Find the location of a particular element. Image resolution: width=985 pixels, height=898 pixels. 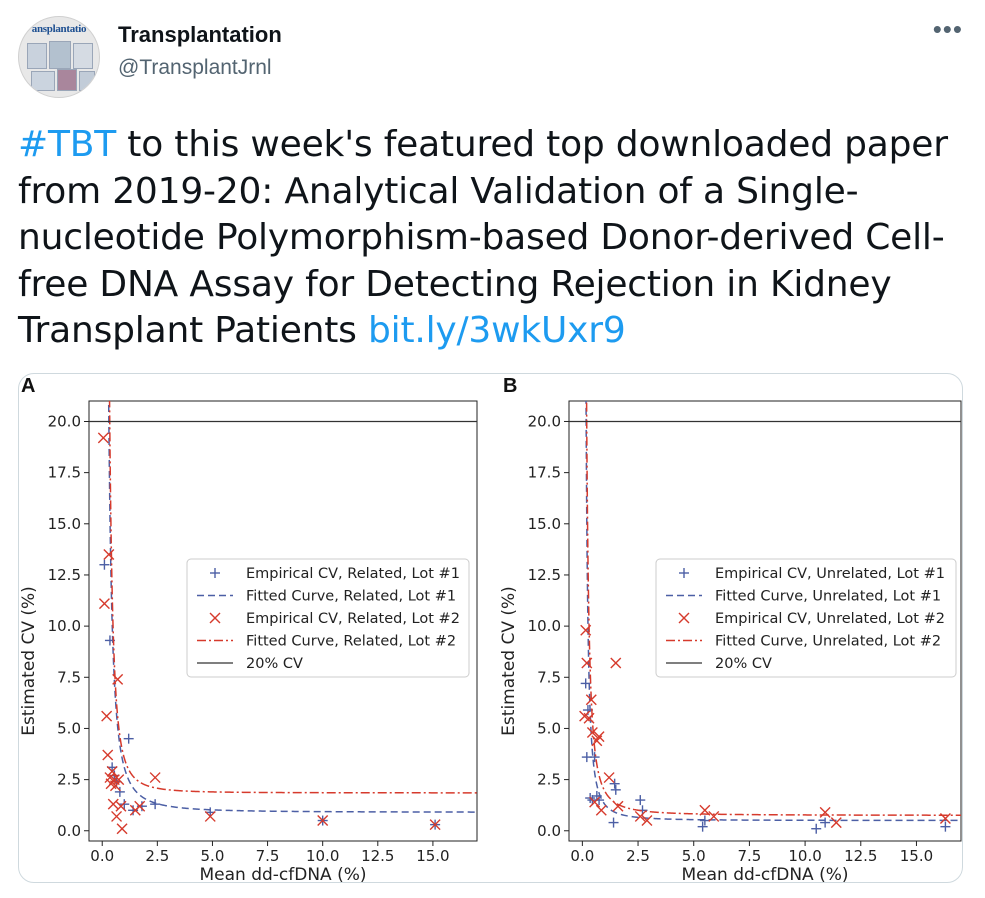

display-name: Transplantation is located at coordinates (200, 34).